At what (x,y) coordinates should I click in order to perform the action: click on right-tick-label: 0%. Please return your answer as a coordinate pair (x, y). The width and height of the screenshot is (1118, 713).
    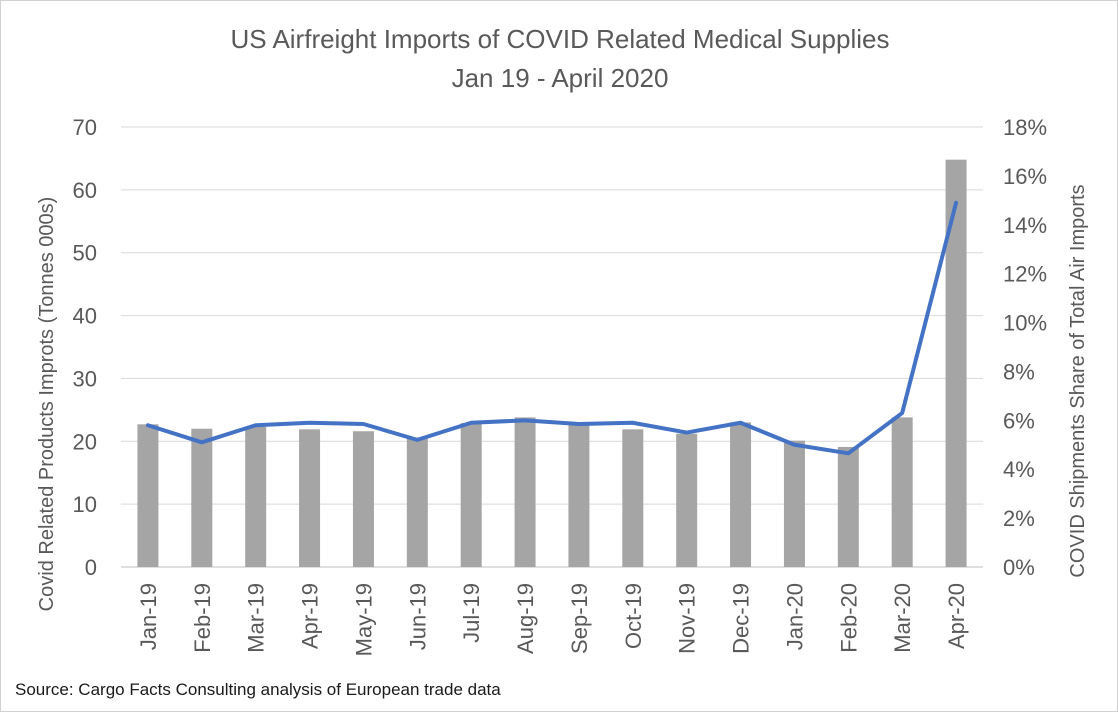
    Looking at the image, I should click on (1019, 567).